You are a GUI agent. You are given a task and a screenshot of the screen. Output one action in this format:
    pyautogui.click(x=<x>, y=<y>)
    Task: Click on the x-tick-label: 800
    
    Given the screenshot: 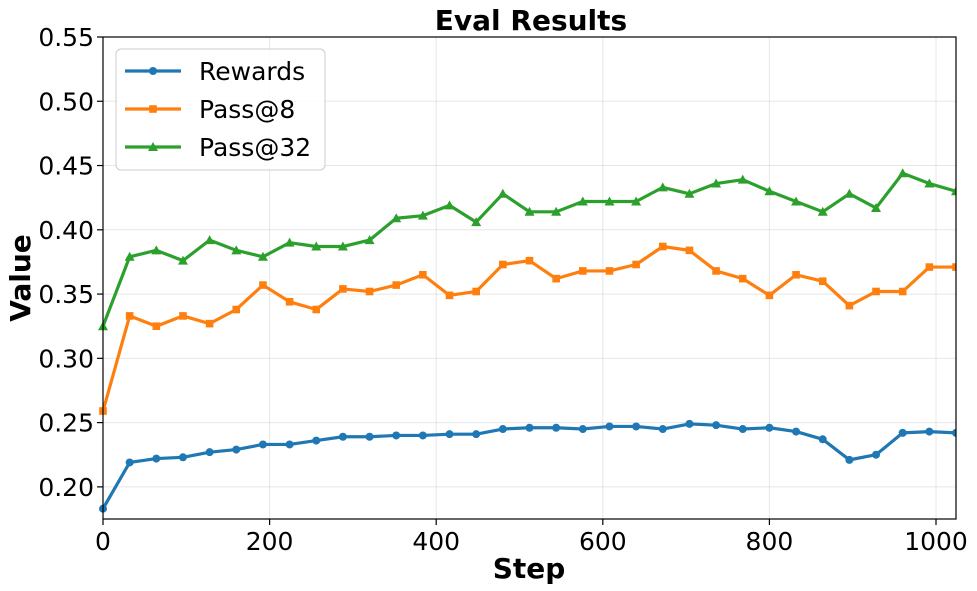 What is the action you would take?
    pyautogui.click(x=770, y=541)
    